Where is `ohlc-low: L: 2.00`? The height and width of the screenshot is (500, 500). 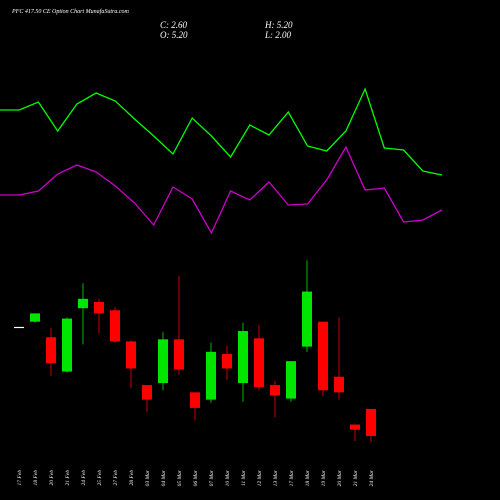 ohlc-low: L: 2.00 is located at coordinates (278, 35).